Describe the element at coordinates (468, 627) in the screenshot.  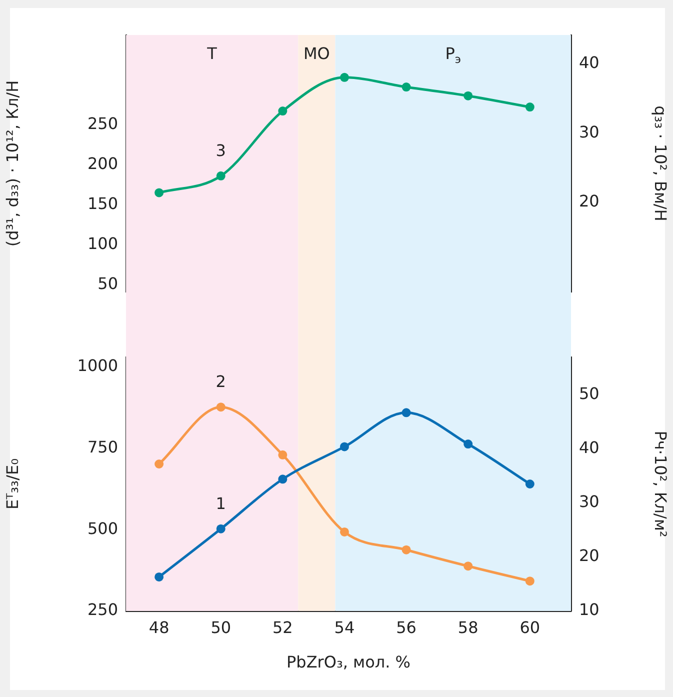
I see `x-tick-label: 58` at that location.